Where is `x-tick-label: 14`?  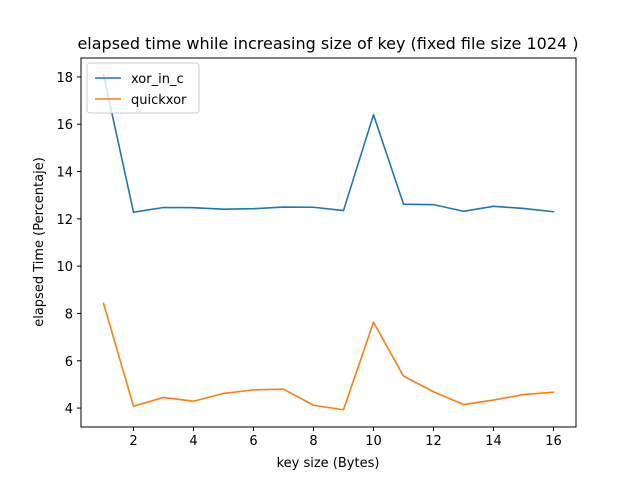
x-tick-label: 14 is located at coordinates (493, 441).